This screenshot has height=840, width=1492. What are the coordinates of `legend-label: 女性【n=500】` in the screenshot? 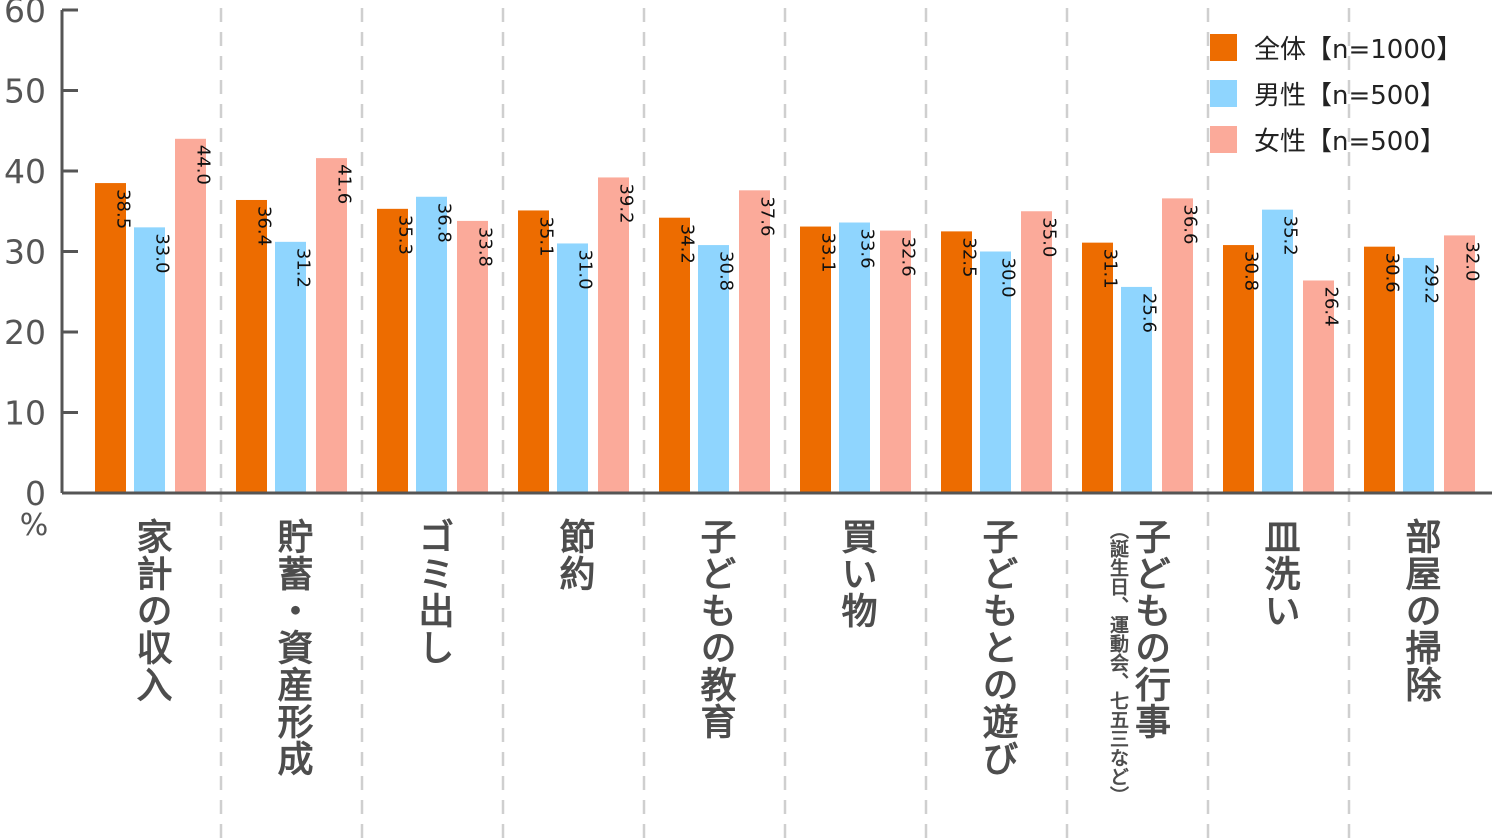 It's located at (1350, 141).